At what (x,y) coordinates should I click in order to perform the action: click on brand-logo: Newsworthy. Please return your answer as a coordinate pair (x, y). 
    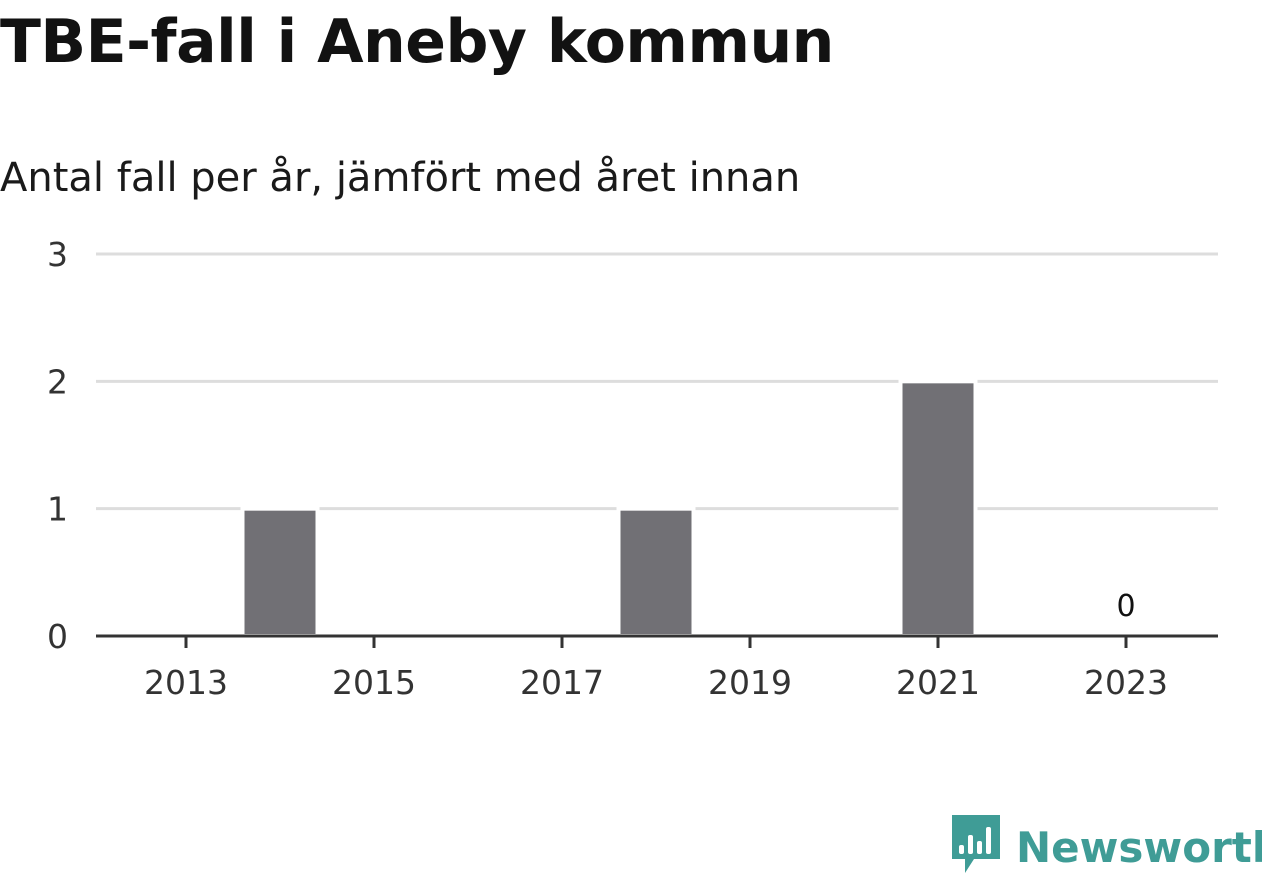
    Looking at the image, I should click on (1107, 848).